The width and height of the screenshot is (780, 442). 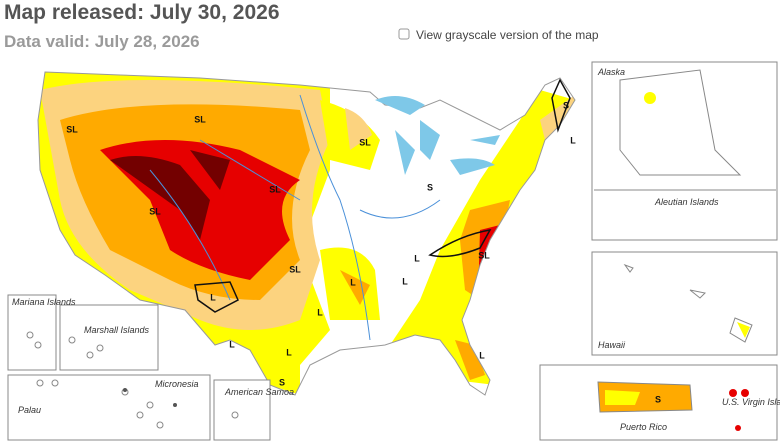 I want to click on inset-label: Marshall Islands, so click(x=117, y=330).